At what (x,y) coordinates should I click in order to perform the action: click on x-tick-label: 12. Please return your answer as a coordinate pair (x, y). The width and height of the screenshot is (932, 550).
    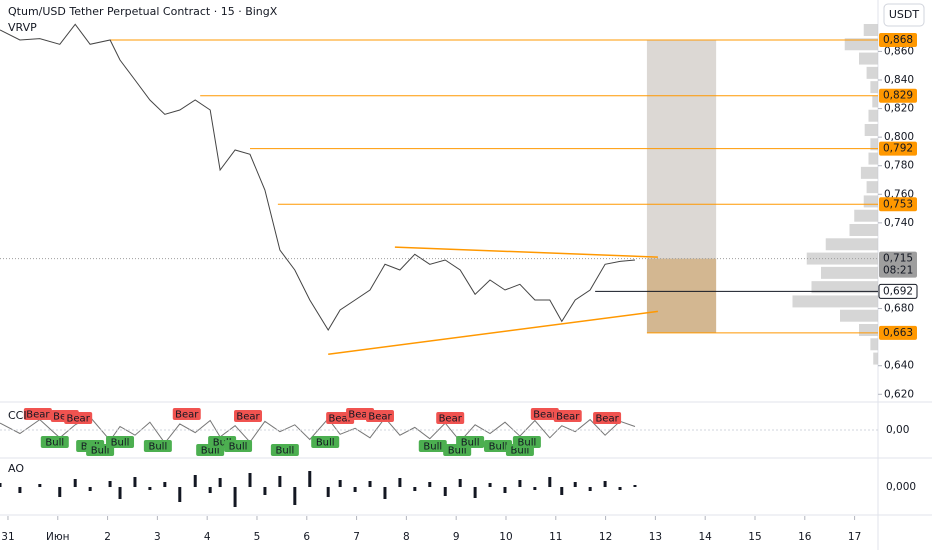
    Looking at the image, I should click on (605, 537).